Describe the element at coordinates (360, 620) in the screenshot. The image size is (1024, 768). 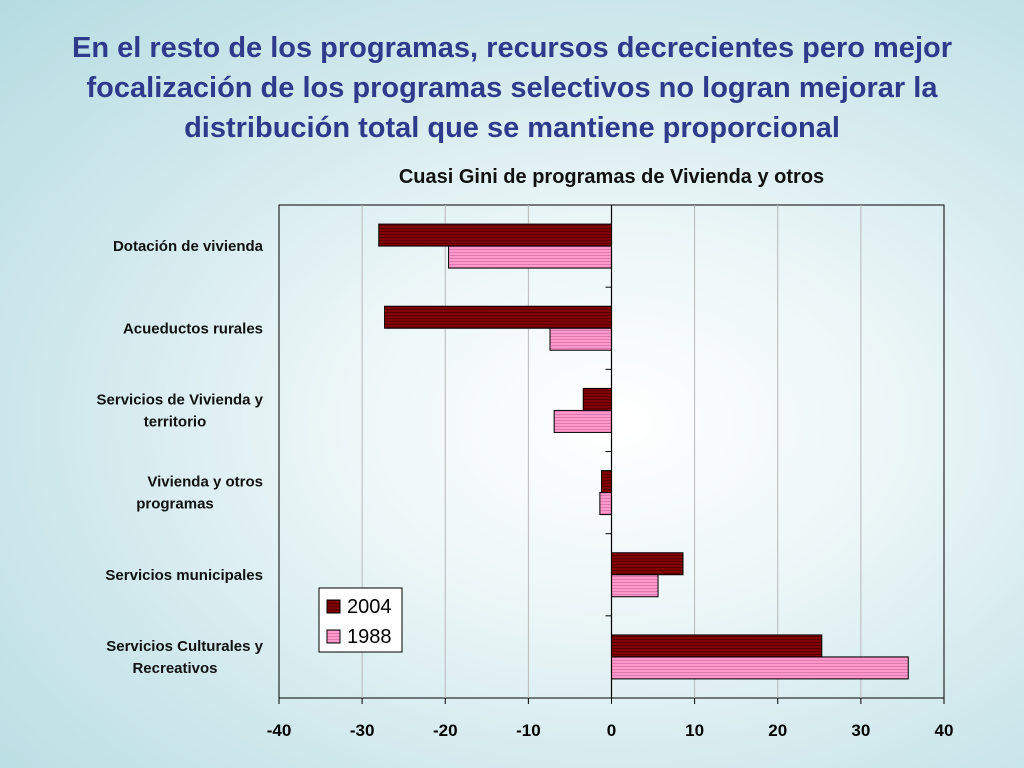
I see `legend: 2004 1988` at that location.